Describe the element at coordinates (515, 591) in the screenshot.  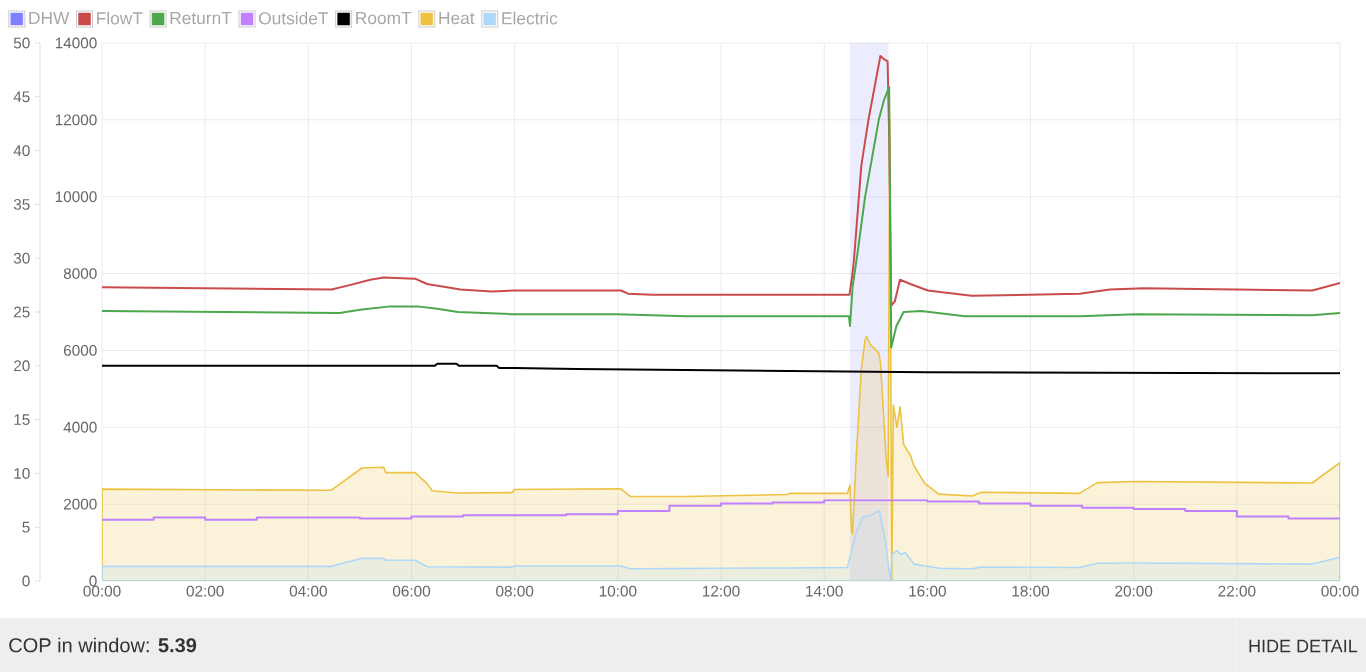
I see `x-tick-label: 08:00` at that location.